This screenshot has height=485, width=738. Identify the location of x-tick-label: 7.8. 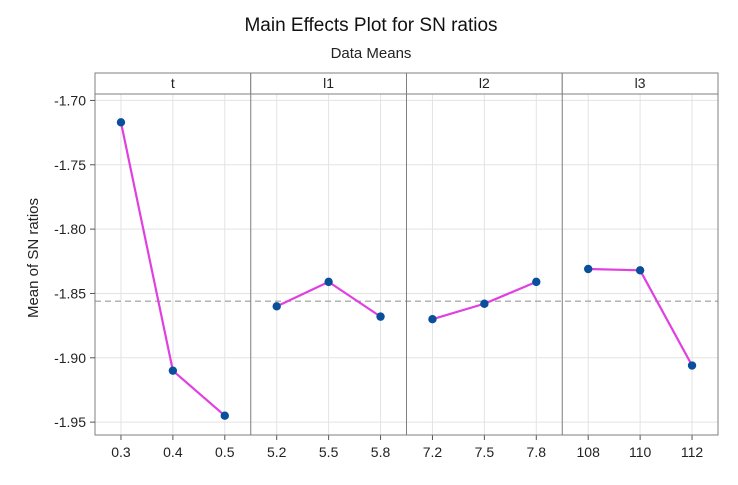
(537, 452).